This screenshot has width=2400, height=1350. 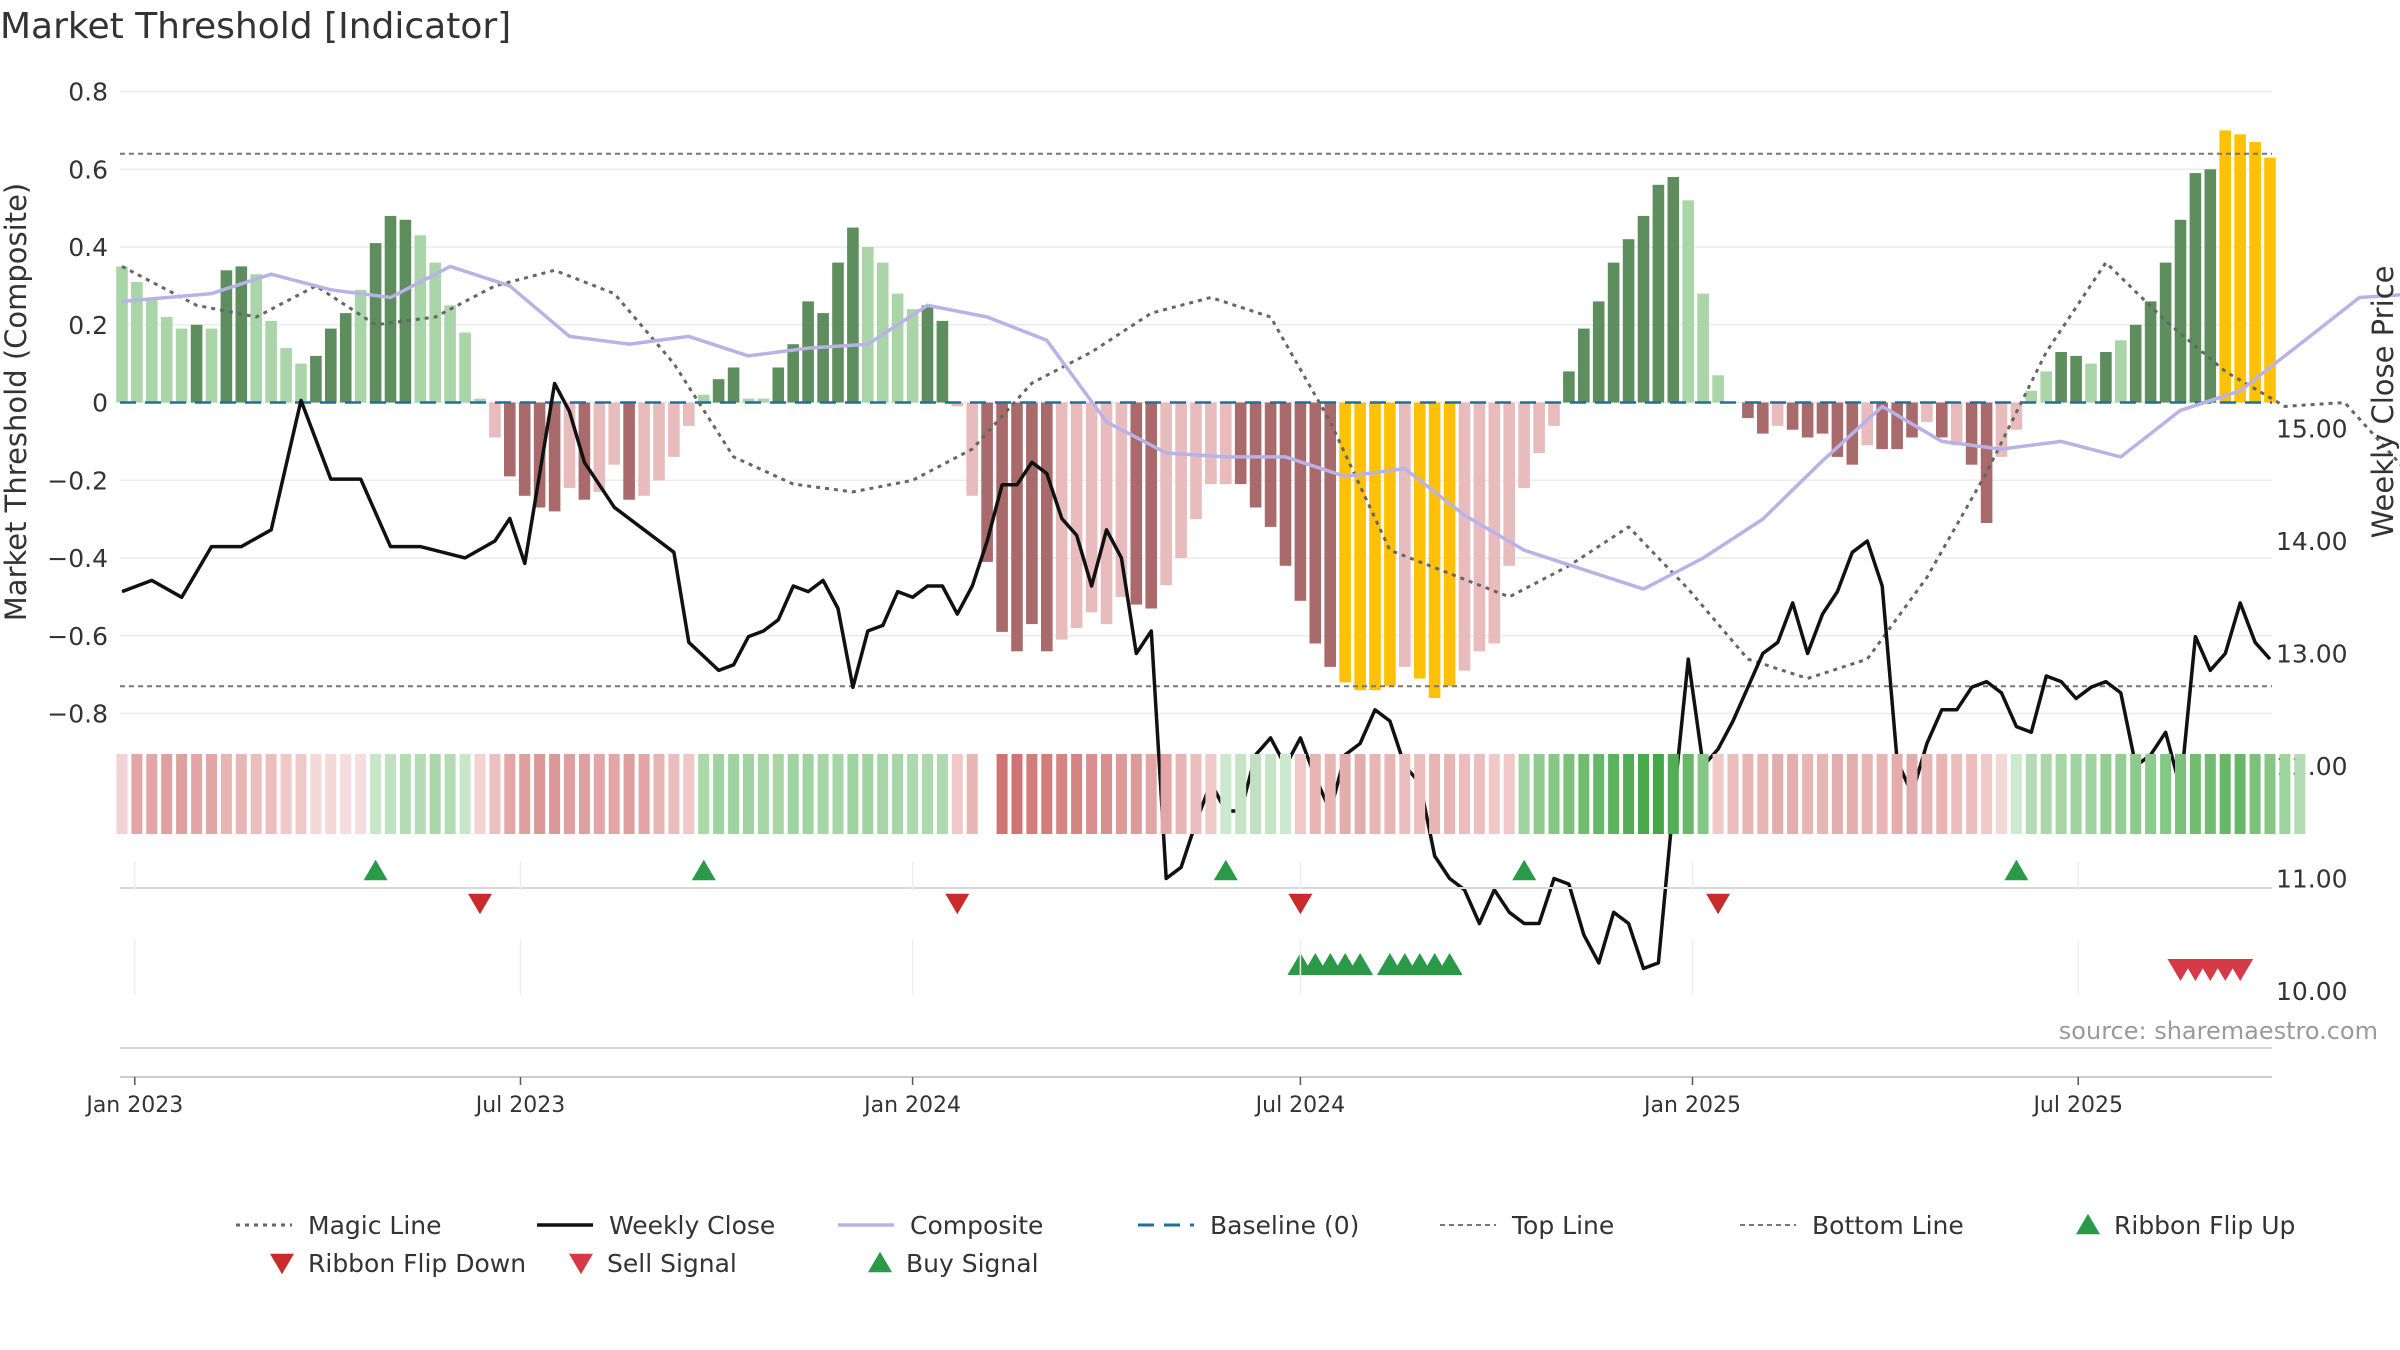 What do you see at coordinates (133, 1105) in the screenshot?
I see `date-tick-label: Jan 2023` at bounding box center [133, 1105].